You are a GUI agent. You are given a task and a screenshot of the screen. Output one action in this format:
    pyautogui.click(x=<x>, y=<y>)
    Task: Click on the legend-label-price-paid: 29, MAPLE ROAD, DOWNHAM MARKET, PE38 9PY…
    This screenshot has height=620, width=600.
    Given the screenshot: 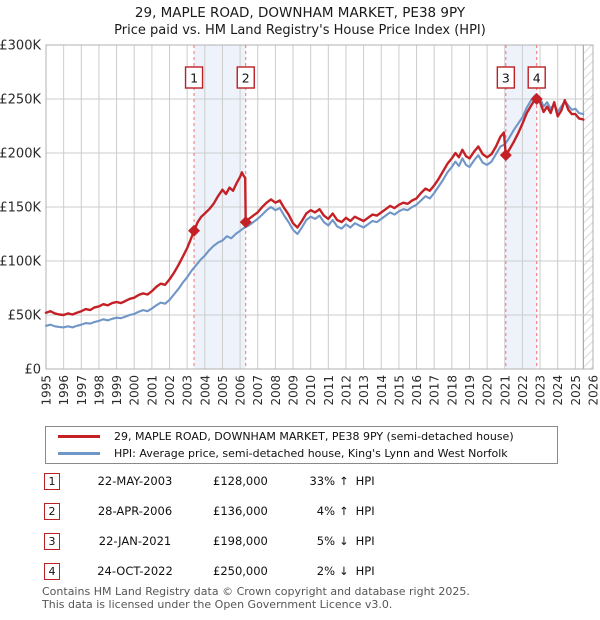 What is the action you would take?
    pyautogui.click(x=314, y=436)
    